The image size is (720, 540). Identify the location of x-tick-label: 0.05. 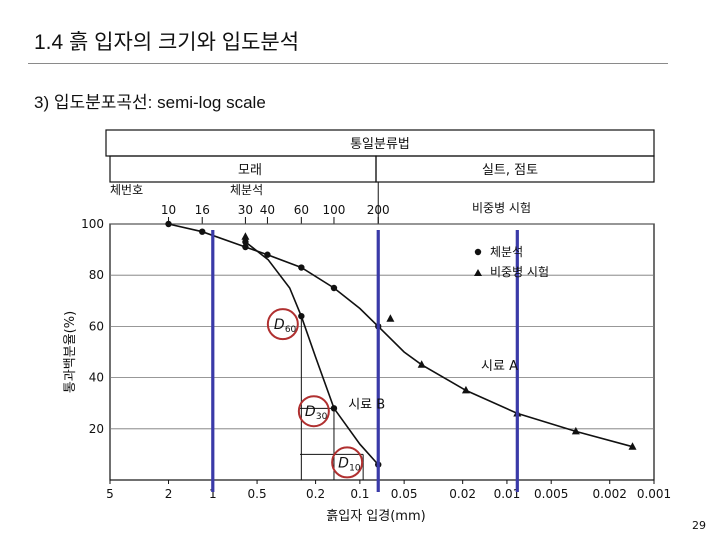
(404, 494).